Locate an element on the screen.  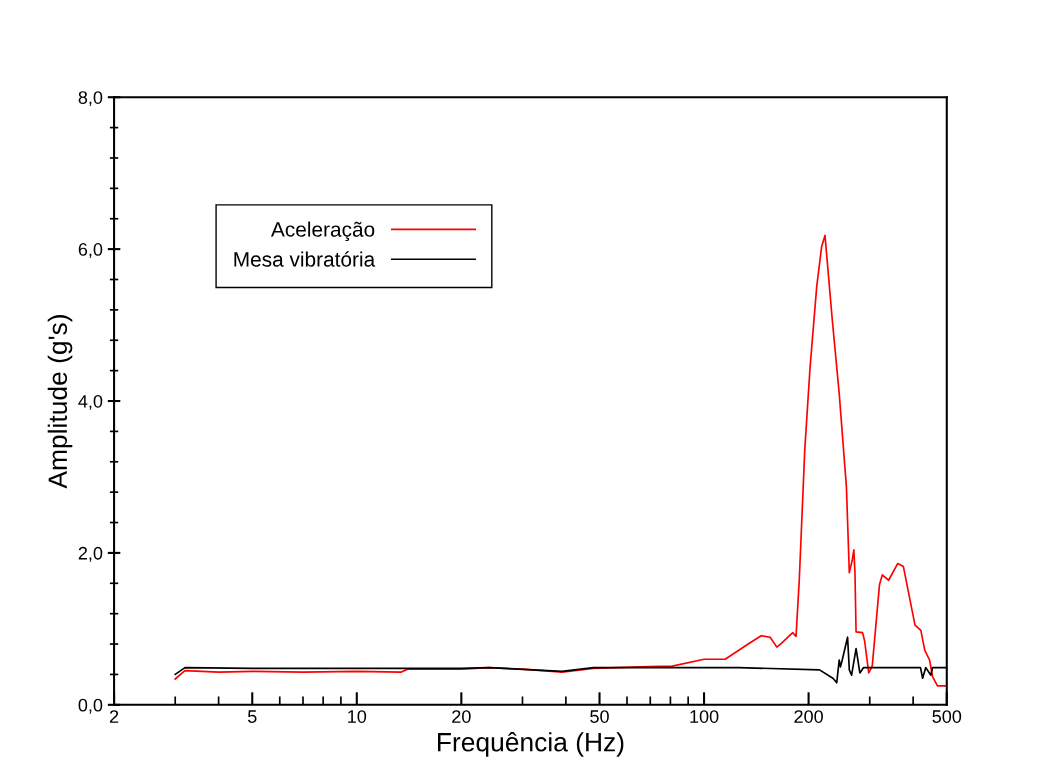
y-tick-label: 4,0 is located at coordinates (90, 402).